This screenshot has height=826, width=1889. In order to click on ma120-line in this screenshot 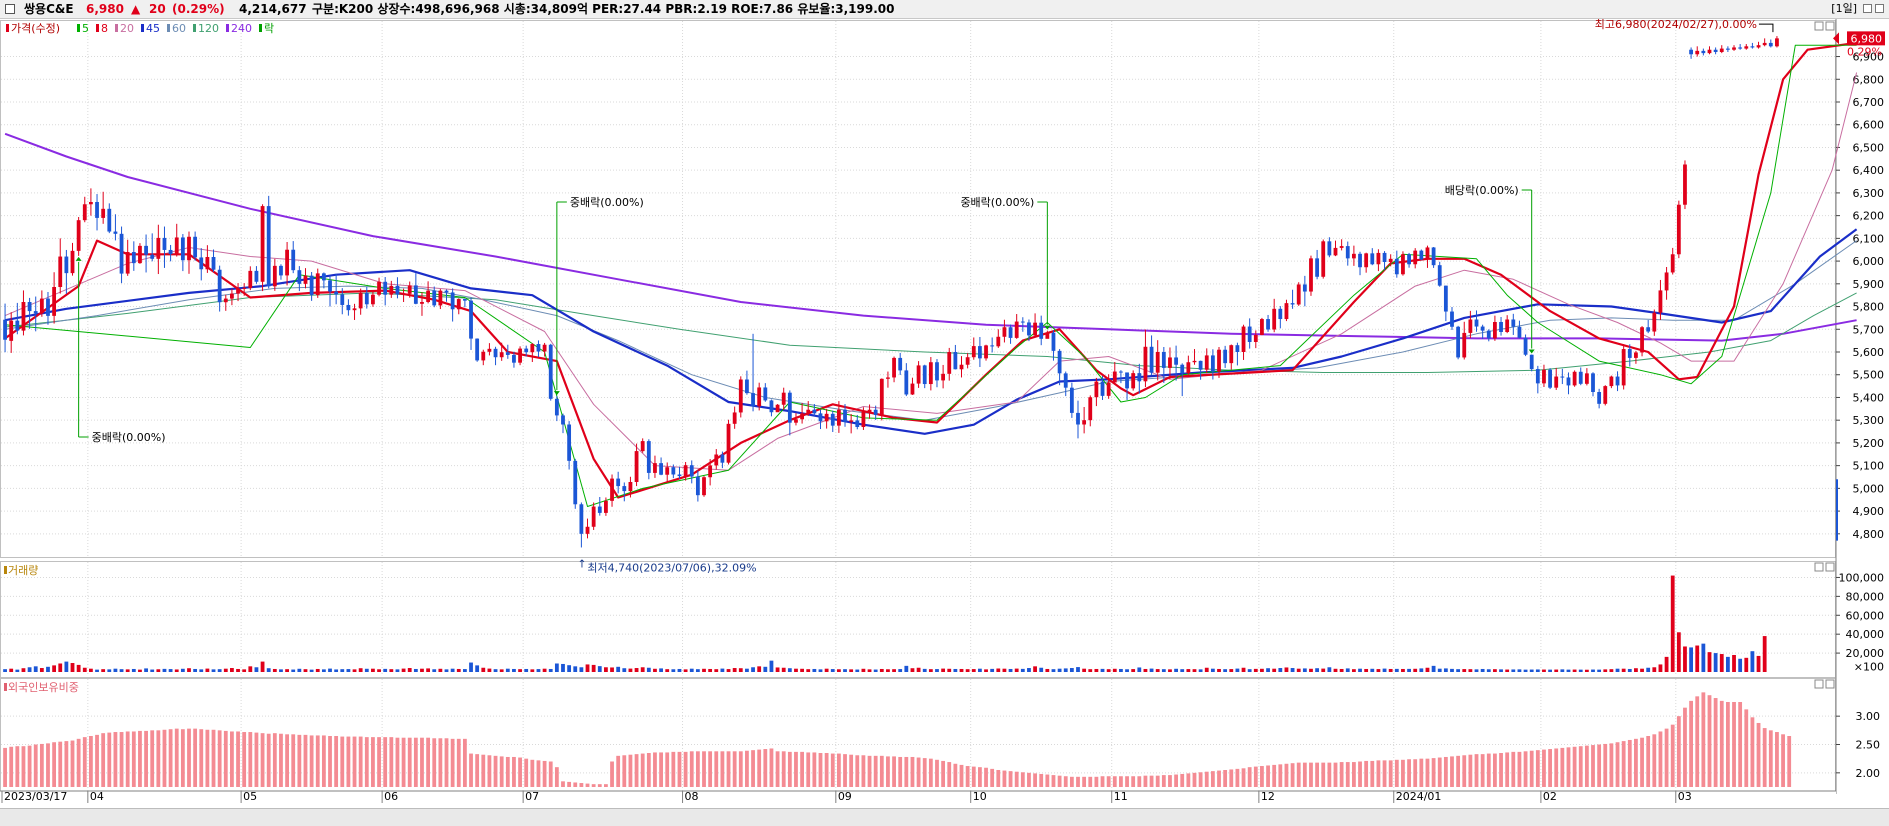, I will do `click(931, 332)`.